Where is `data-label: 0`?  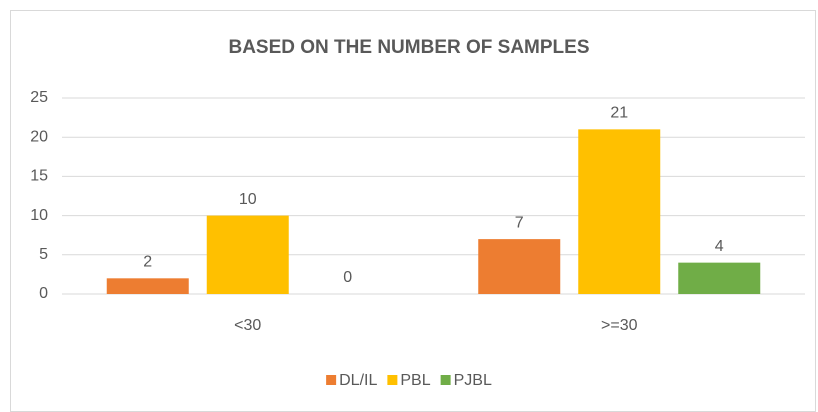 data-label: 0 is located at coordinates (347, 277).